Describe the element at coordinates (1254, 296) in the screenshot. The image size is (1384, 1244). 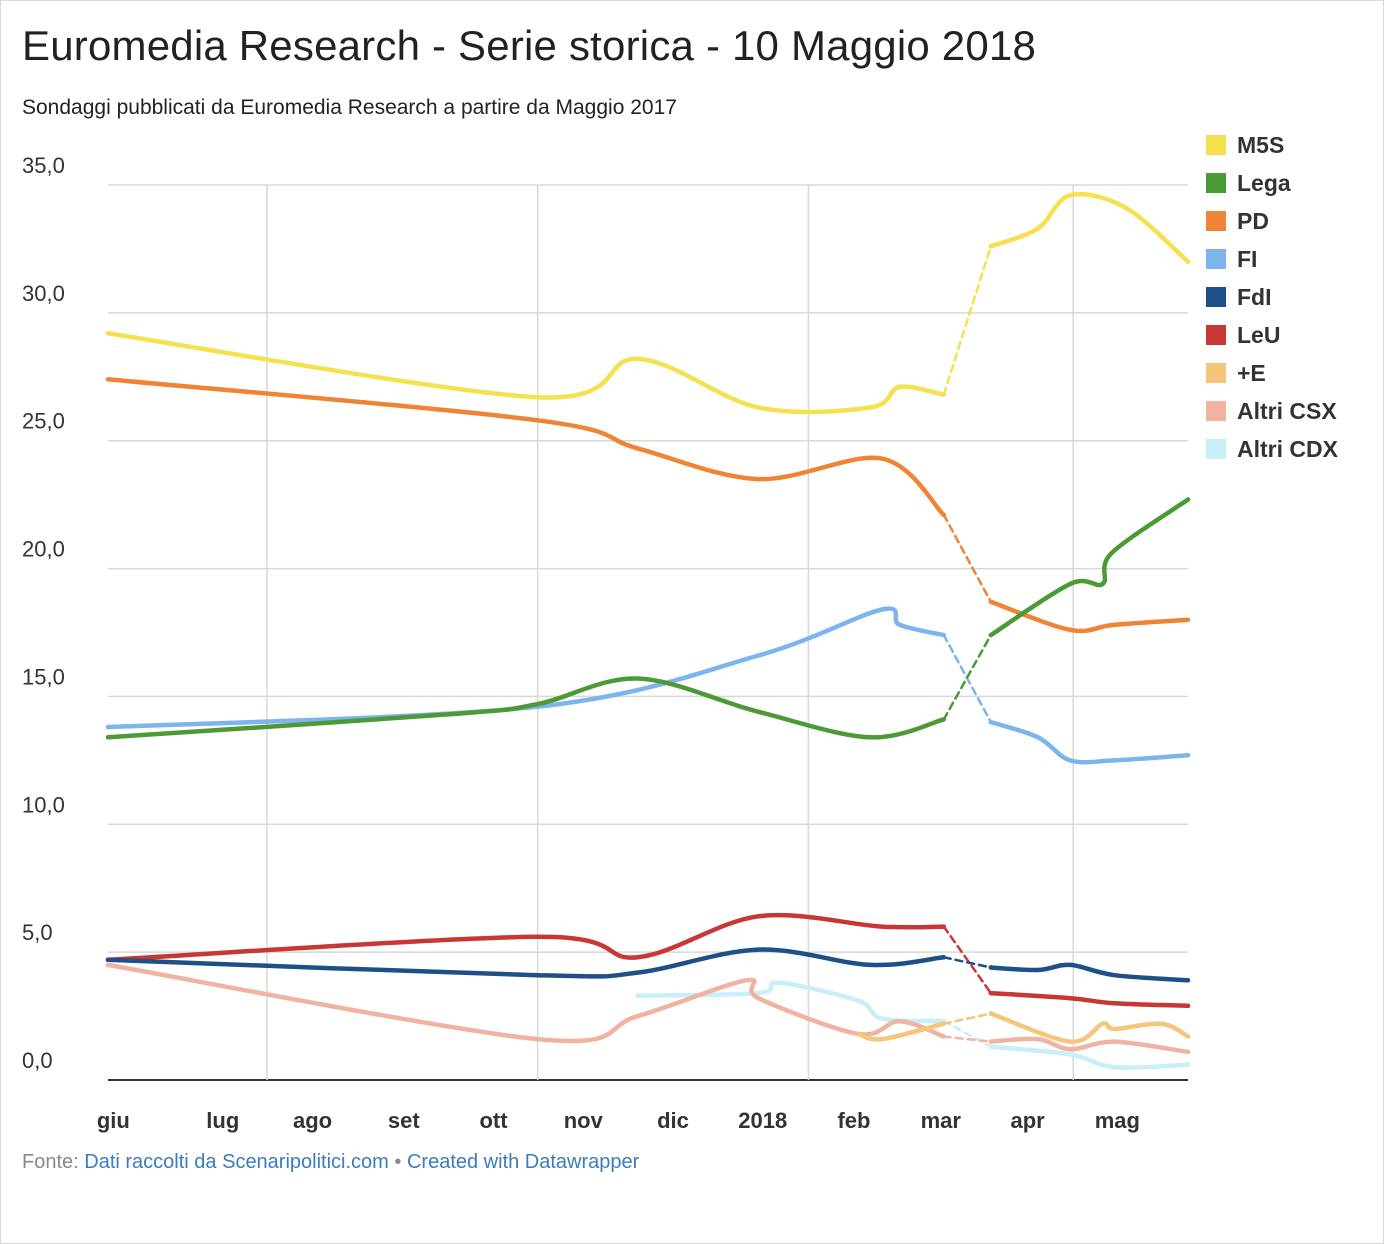
I see `legend-label: FdI` at that location.